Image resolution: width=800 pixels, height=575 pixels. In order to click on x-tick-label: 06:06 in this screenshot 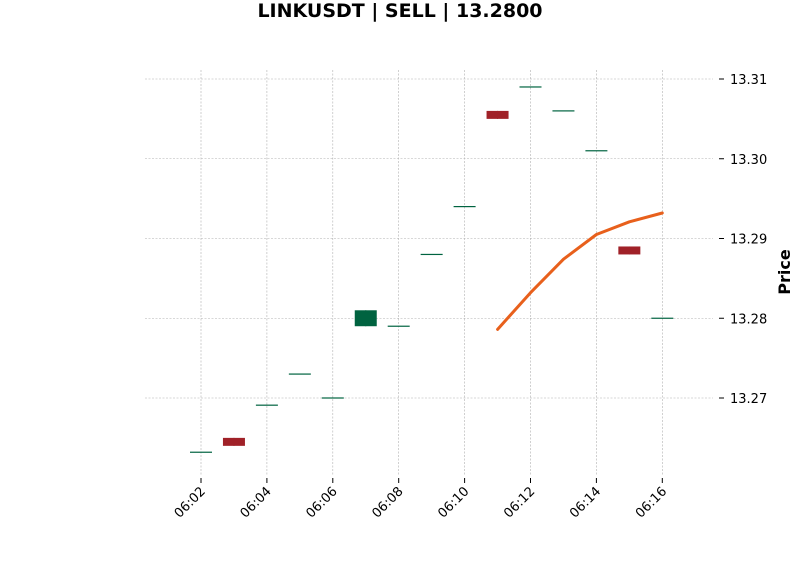, I will do `click(322, 502)`.